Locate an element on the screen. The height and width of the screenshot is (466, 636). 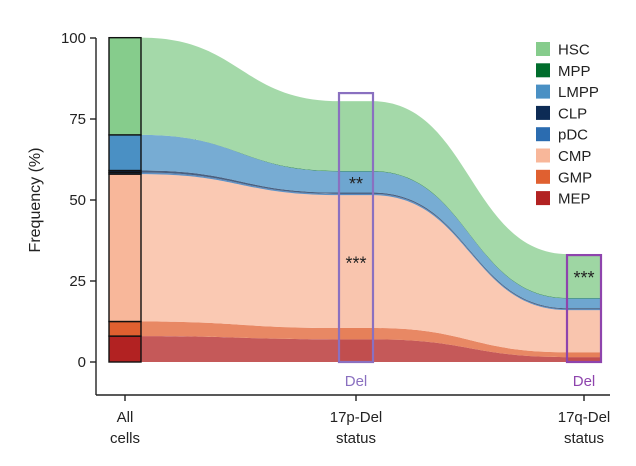
legend-swatch-mep is located at coordinates (543, 198).